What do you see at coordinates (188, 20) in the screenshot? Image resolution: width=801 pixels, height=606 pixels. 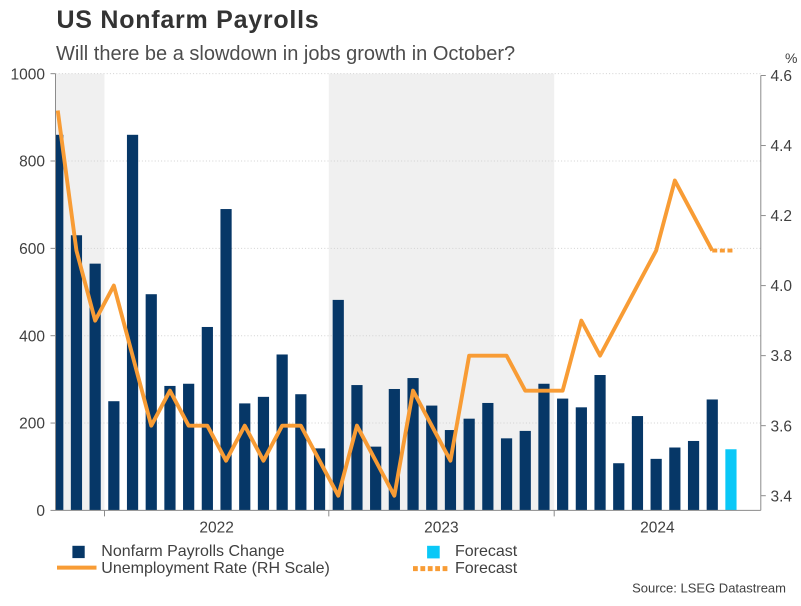 I see `svg-text: US Nonfarm Payrolls` at bounding box center [188, 20].